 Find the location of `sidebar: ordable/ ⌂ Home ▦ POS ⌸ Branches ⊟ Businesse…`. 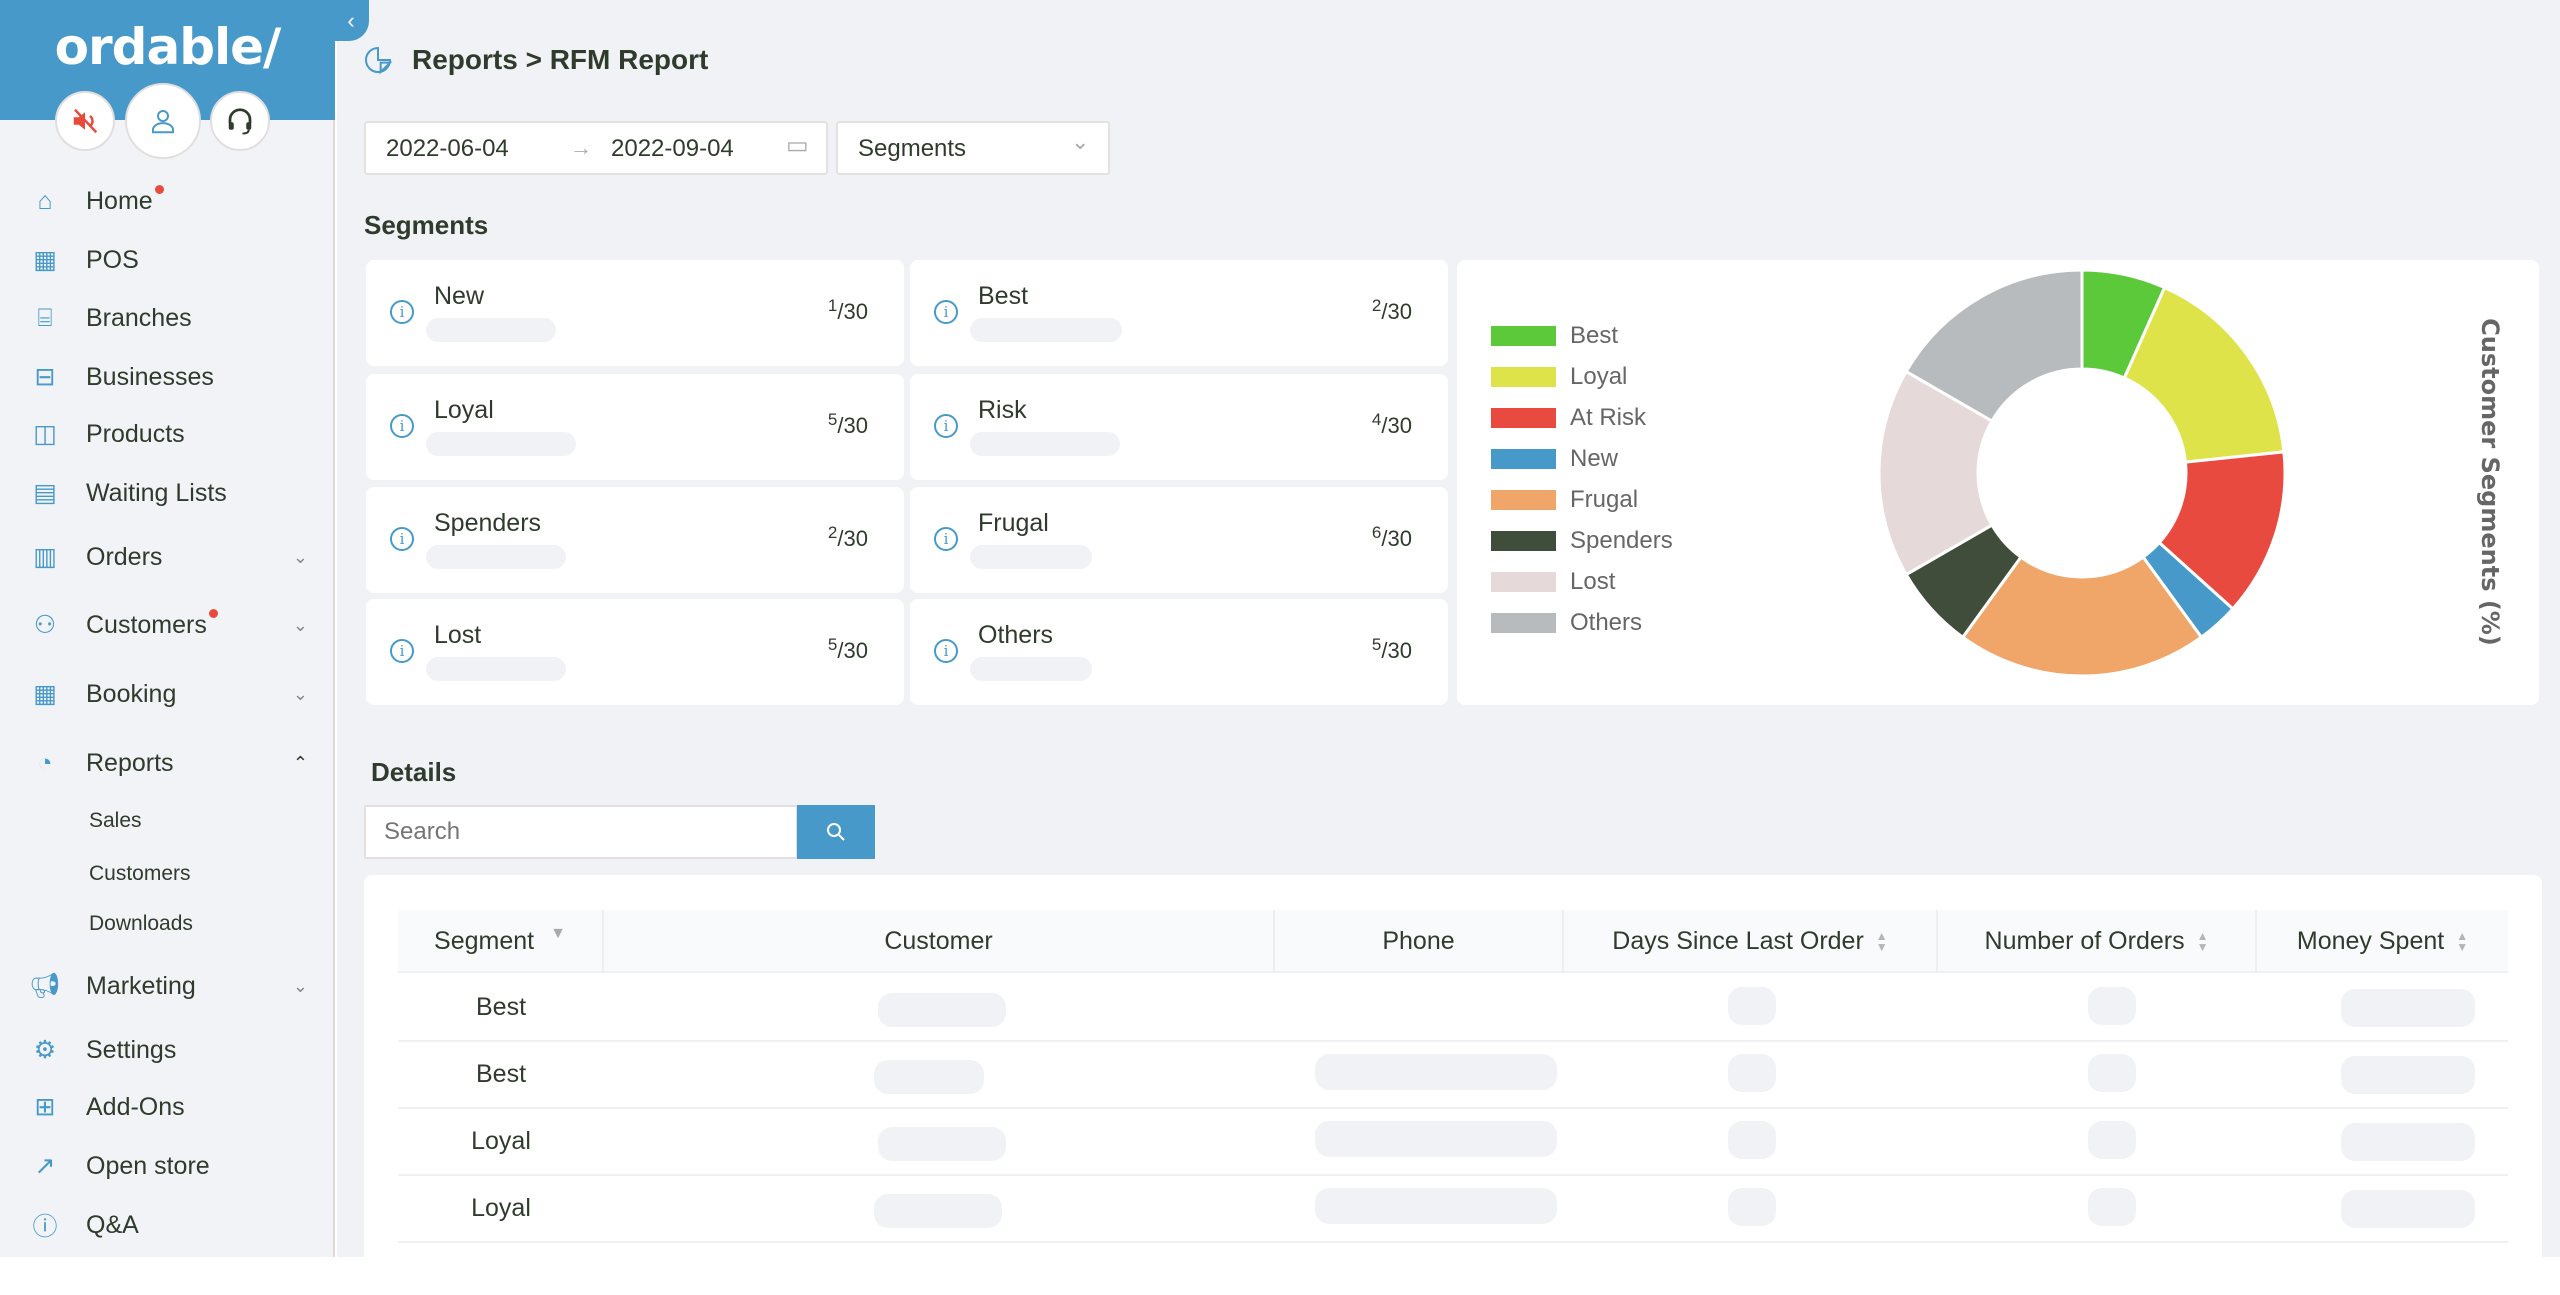

sidebar: ordable/ ⌂ Home ▦ POS ⌸ Branches ⊟ Businesse… is located at coordinates (167, 628).